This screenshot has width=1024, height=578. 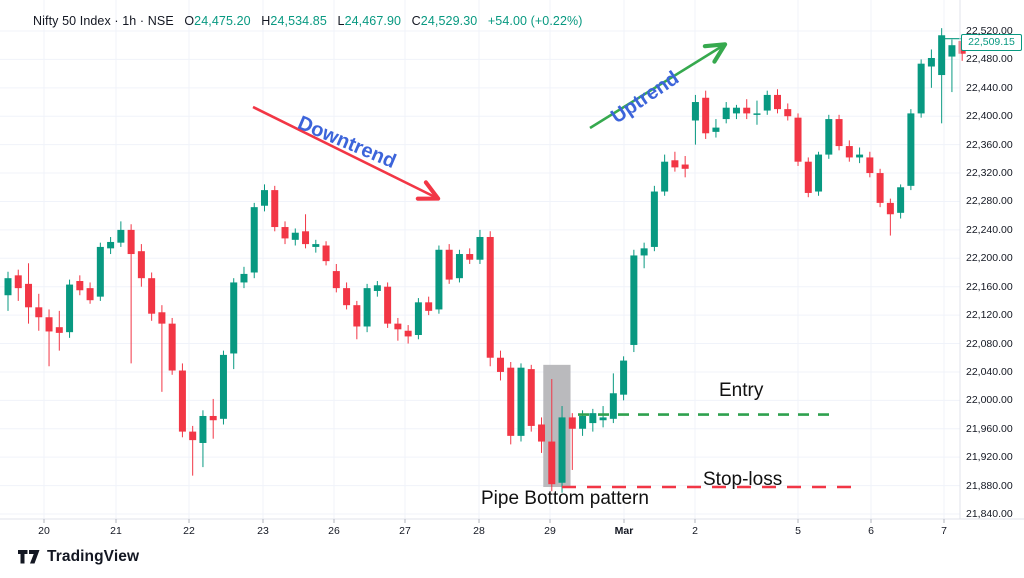 What do you see at coordinates (989, 173) in the screenshot?
I see `price-tick-label: 22,320.00` at bounding box center [989, 173].